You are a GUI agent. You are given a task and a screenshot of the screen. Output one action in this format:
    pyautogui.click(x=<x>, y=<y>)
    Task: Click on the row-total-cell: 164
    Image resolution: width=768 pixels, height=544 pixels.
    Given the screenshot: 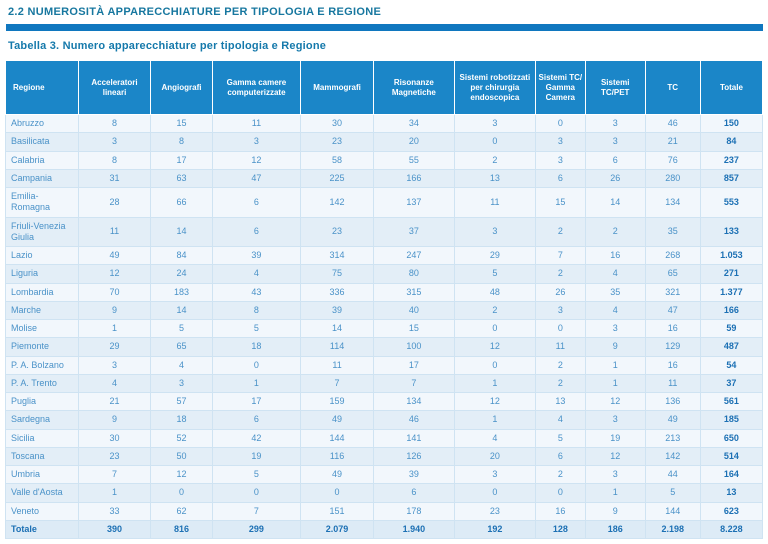 What is the action you would take?
    pyautogui.click(x=731, y=474)
    